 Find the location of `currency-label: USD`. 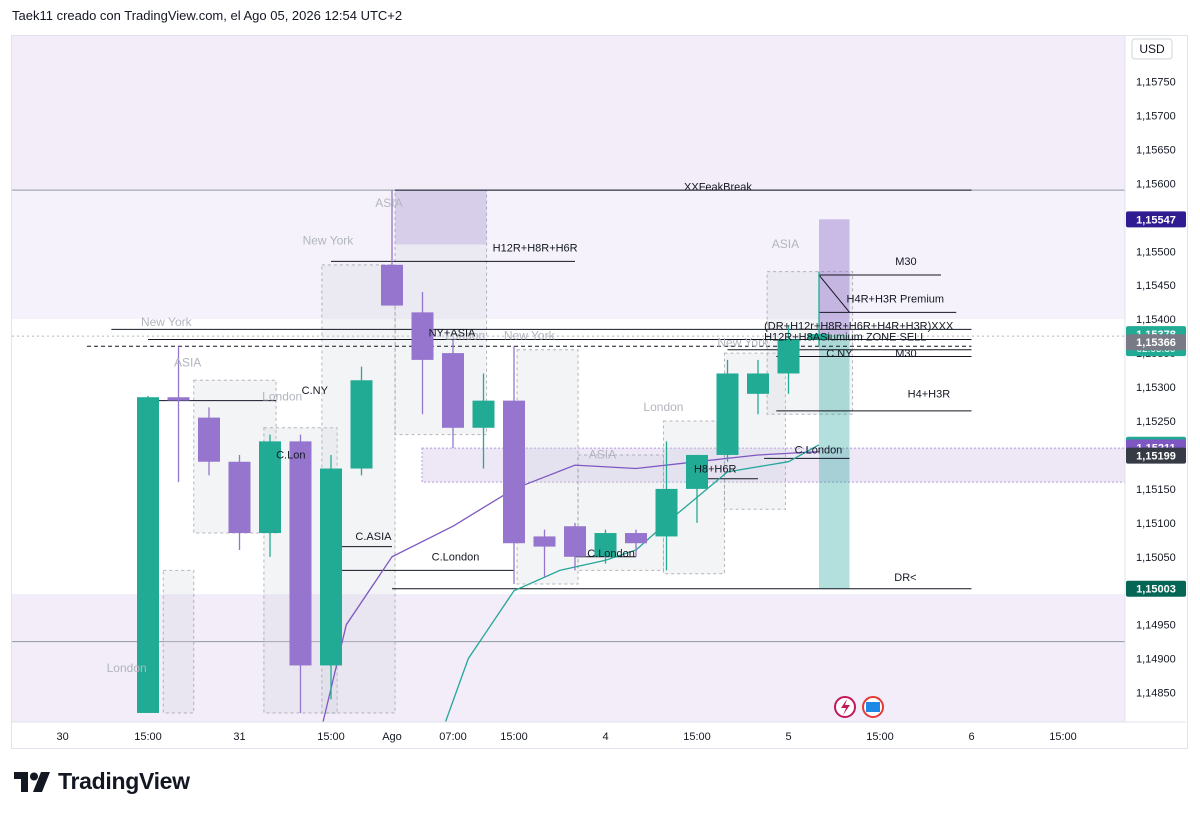

currency-label: USD is located at coordinates (1152, 49).